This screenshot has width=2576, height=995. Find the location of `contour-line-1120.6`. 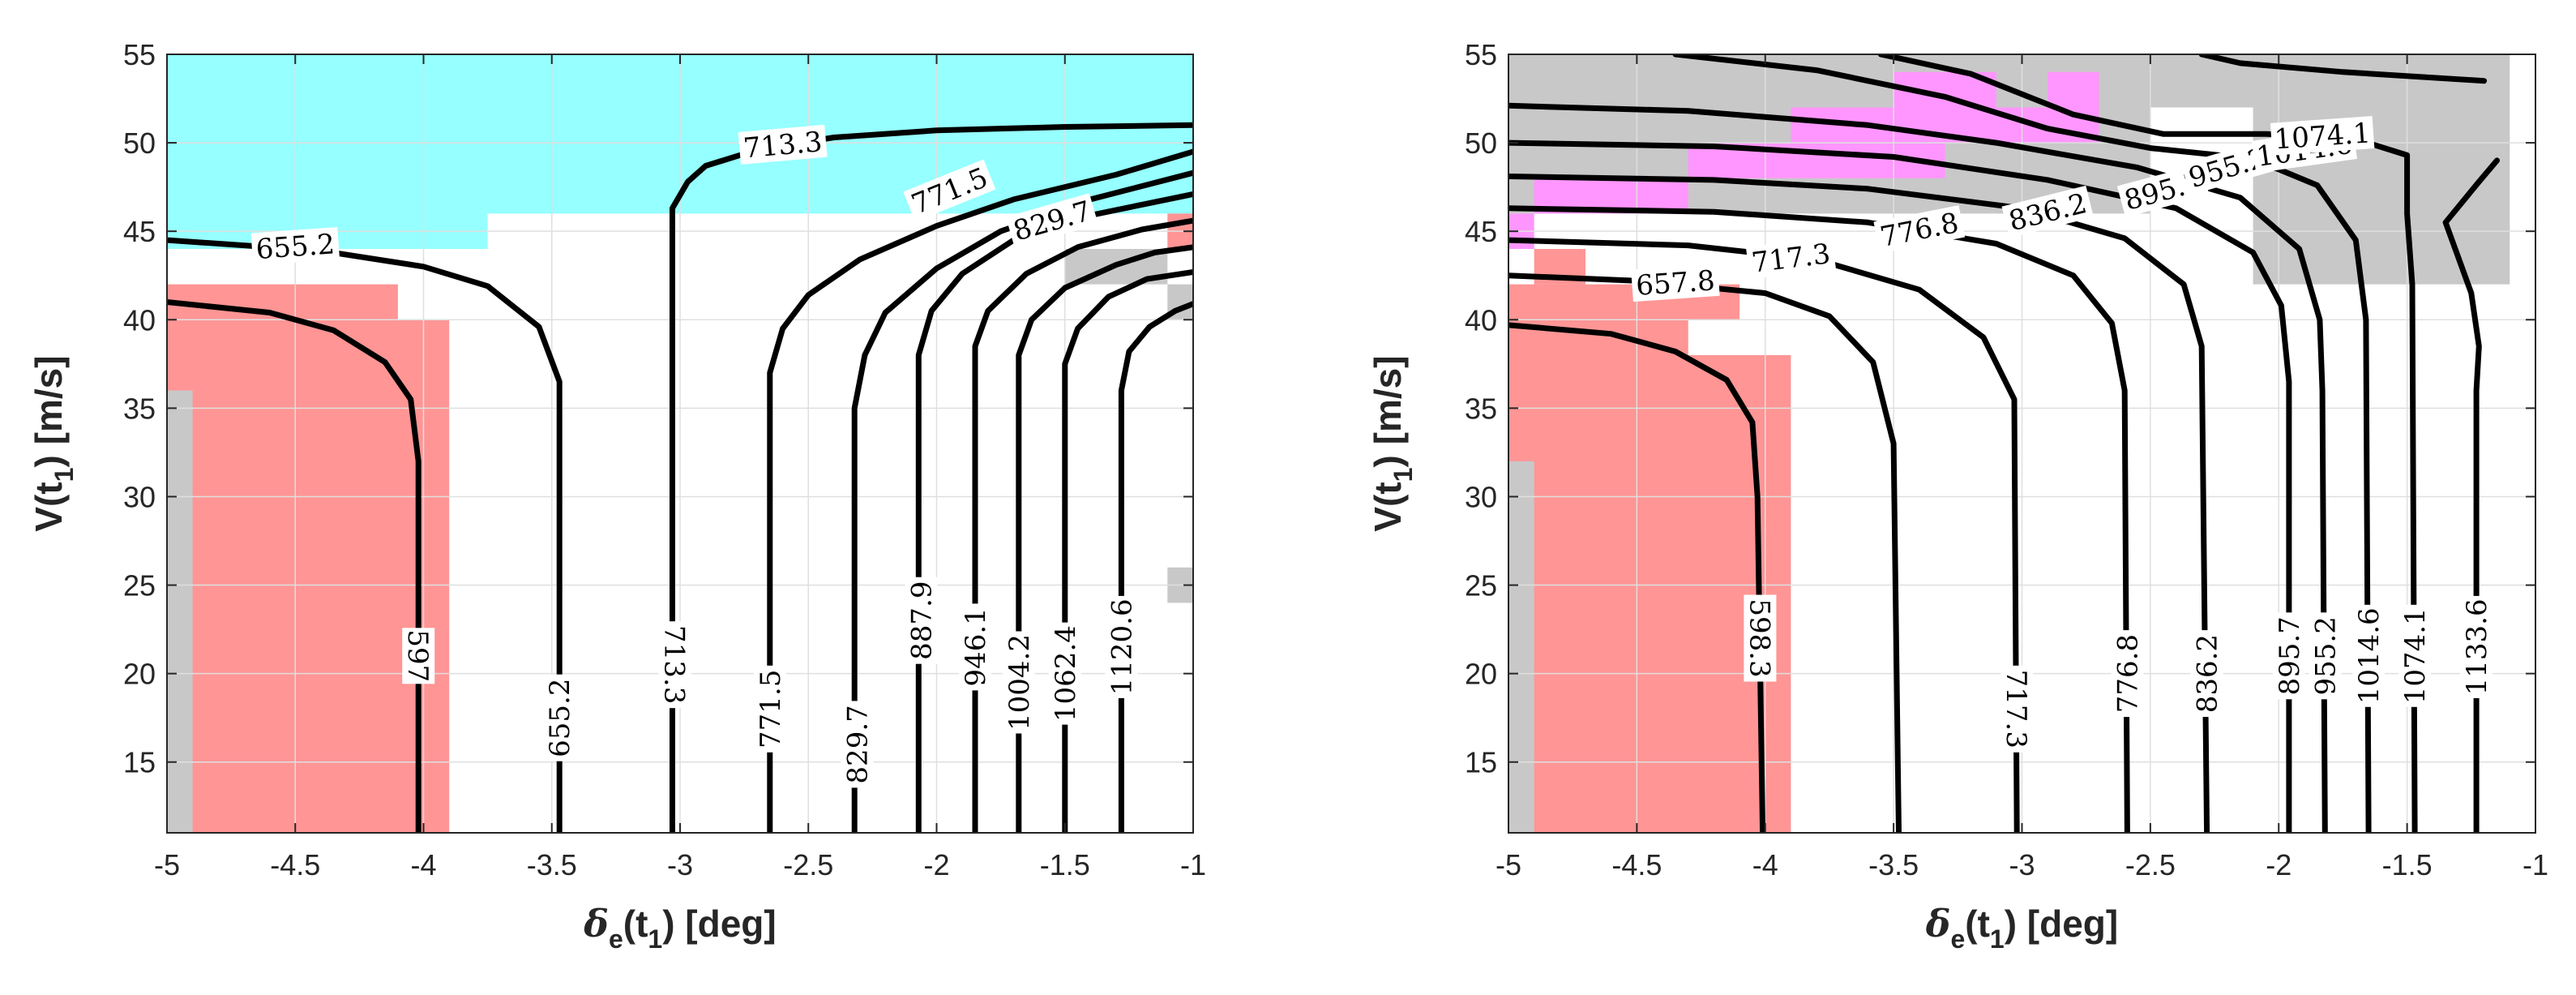

contour-line-1120.6 is located at coordinates (1155, 567).